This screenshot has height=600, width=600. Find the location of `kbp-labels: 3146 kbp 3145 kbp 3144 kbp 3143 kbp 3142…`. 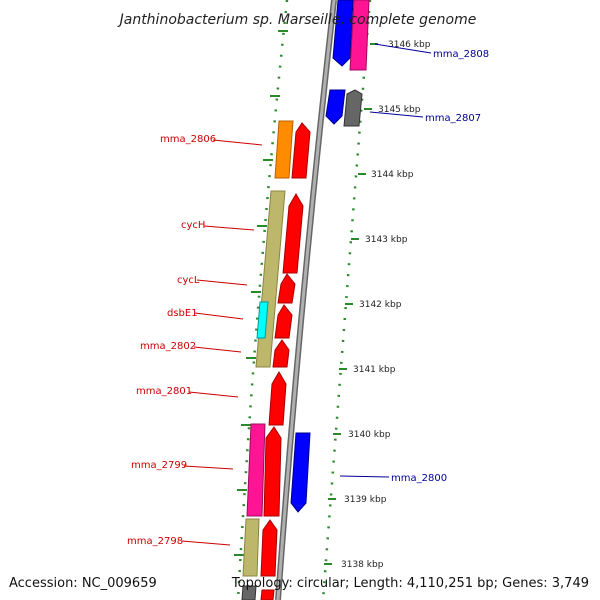

kbp-labels: 3146 kbp 3145 kbp 3144 kbp 3143 kbp 3142… is located at coordinates (386, 305).